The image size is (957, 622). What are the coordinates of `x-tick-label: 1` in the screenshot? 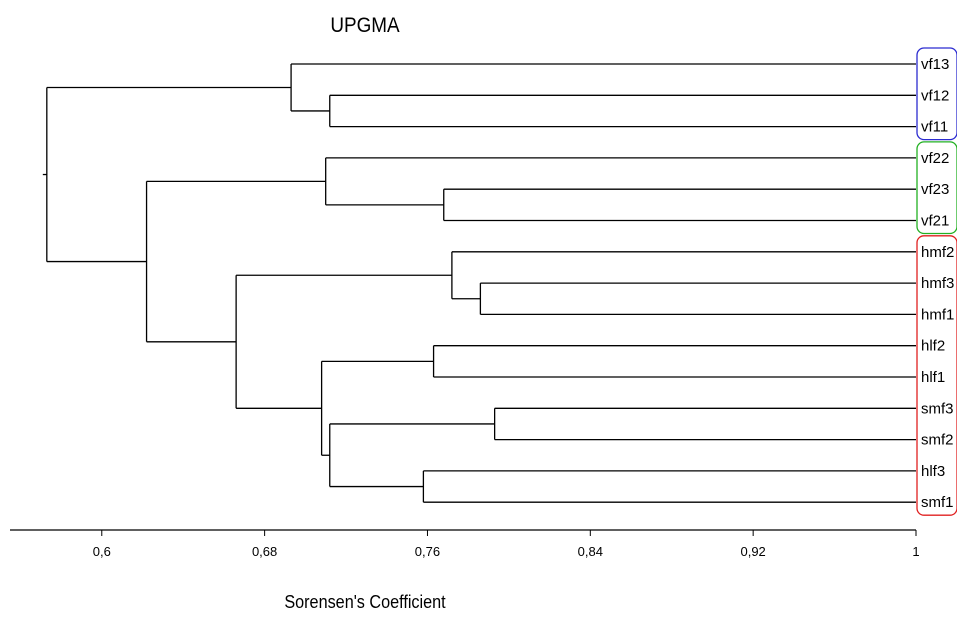 It's located at (915, 551).